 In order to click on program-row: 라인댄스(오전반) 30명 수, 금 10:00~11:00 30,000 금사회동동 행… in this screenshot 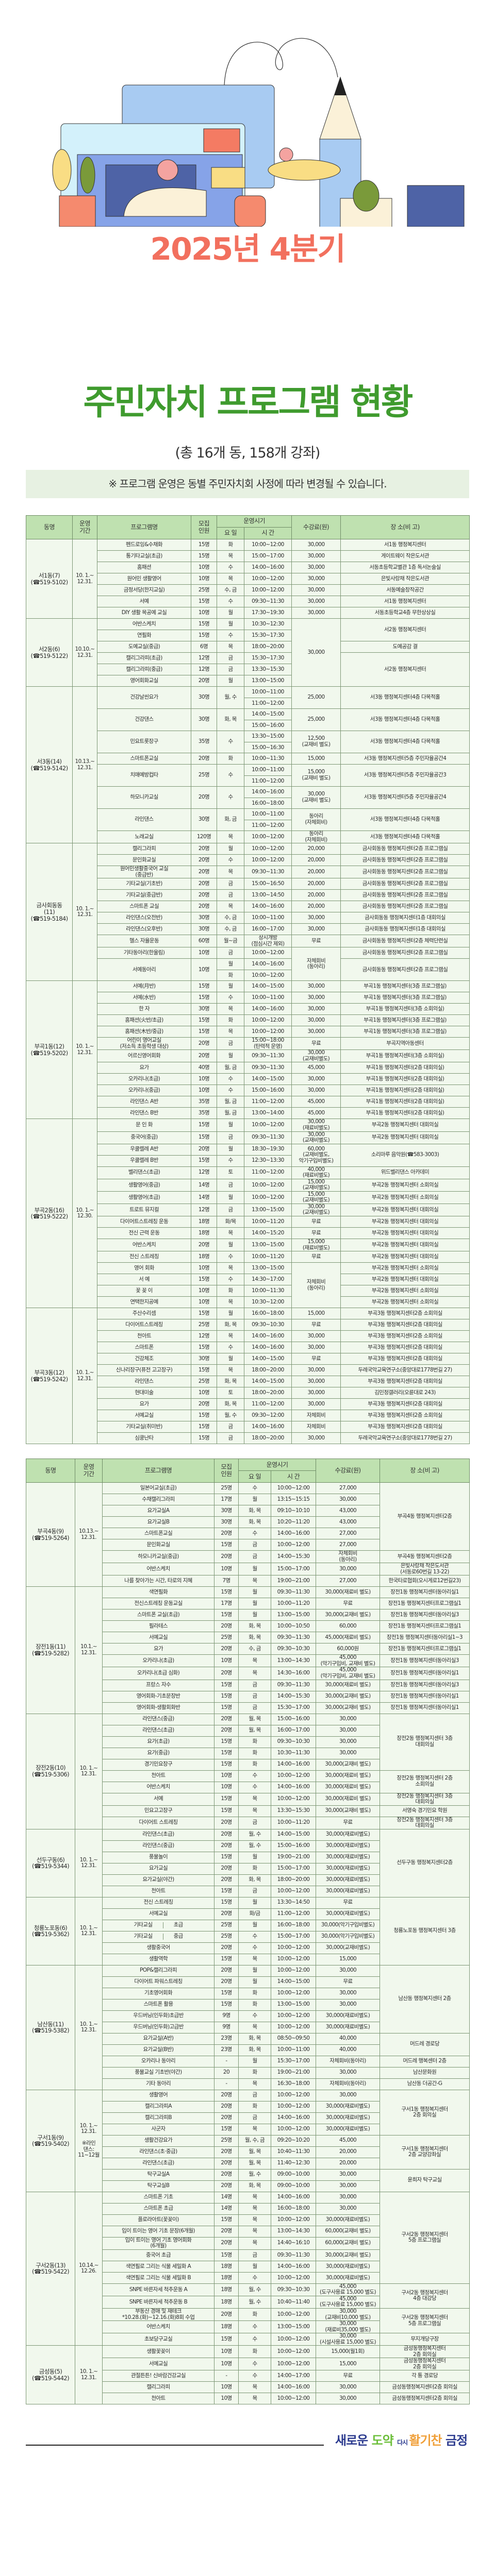, I will do `click(248, 918)`.